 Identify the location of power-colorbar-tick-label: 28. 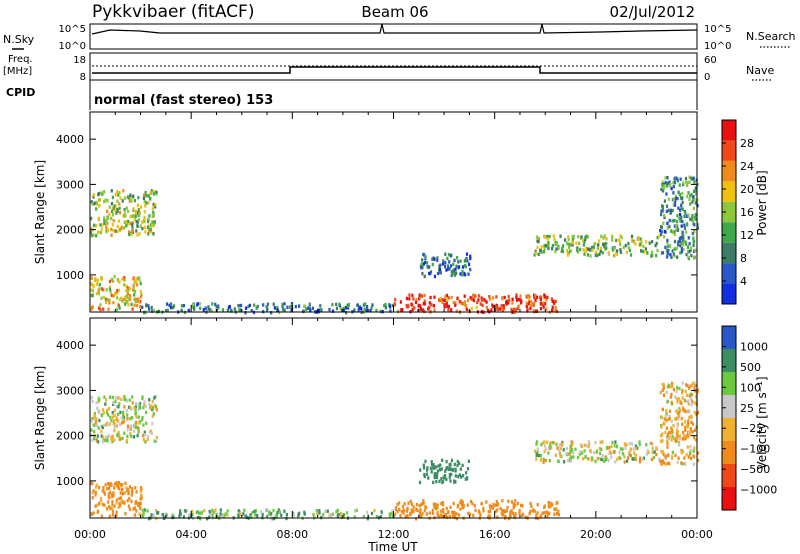
(747, 143).